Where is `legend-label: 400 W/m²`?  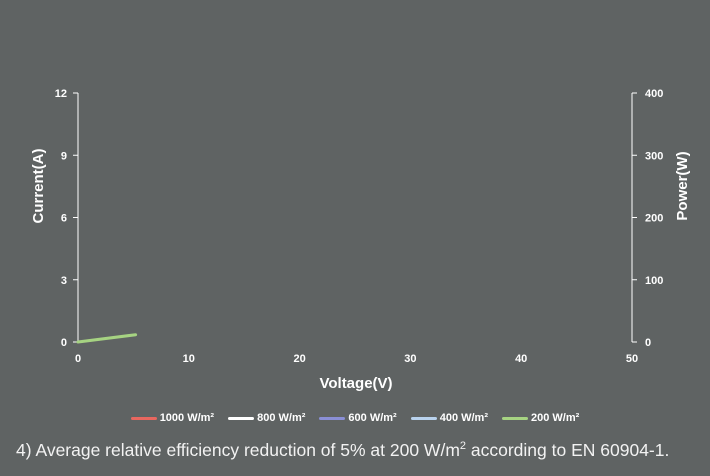
legend-label: 400 W/m² is located at coordinates (463, 418).